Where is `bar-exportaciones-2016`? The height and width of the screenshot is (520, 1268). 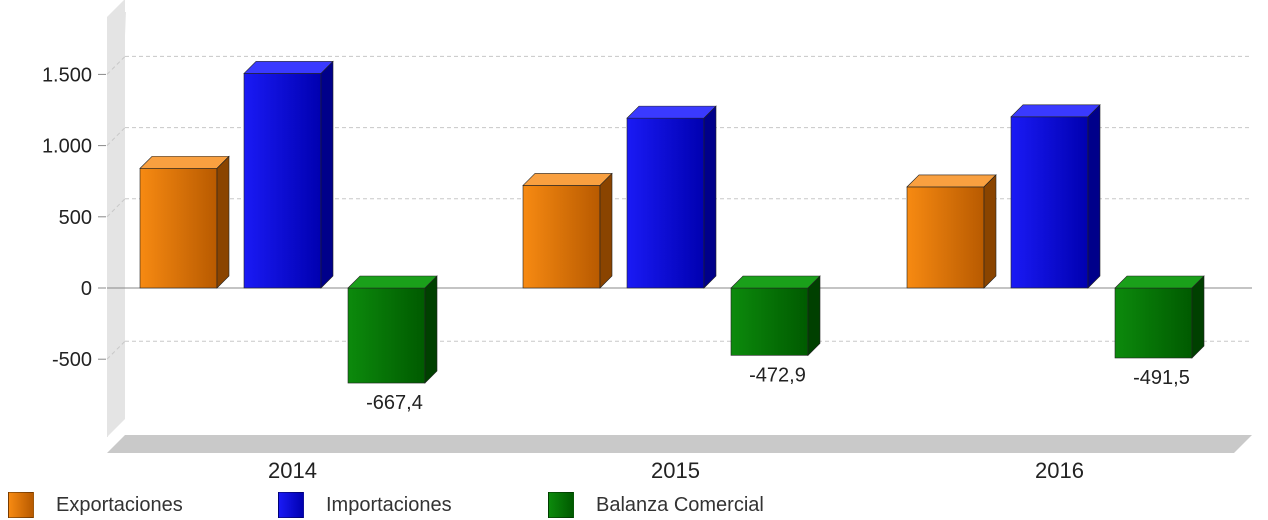
bar-exportaciones-2016 is located at coordinates (951, 231).